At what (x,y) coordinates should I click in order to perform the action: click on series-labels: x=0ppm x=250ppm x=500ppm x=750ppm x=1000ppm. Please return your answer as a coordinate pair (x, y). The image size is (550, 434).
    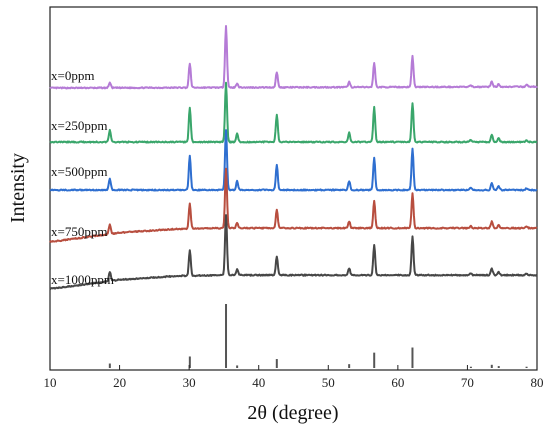
    Looking at the image, I should click on (82, 177).